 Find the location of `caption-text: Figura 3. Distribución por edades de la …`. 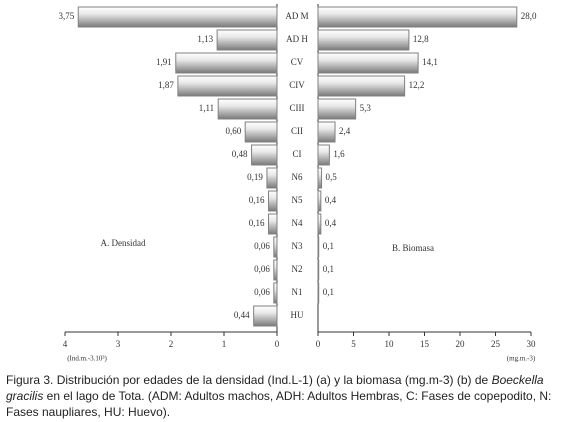

caption-text: Figura 3. Distribución por edades de la … is located at coordinates (249, 380).